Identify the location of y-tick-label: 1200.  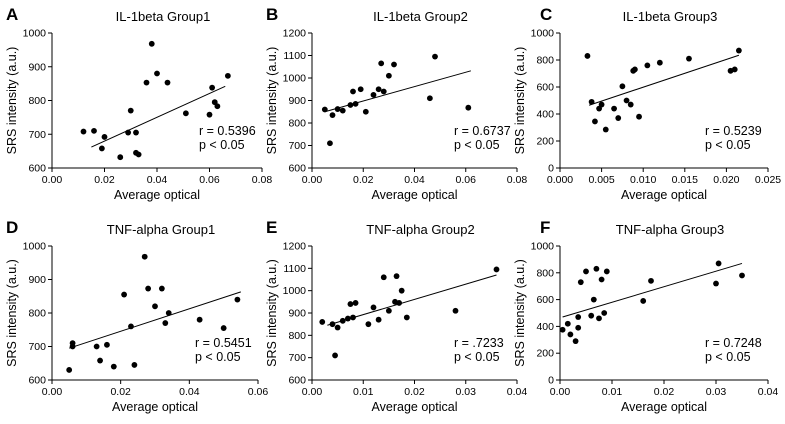
(295, 34).